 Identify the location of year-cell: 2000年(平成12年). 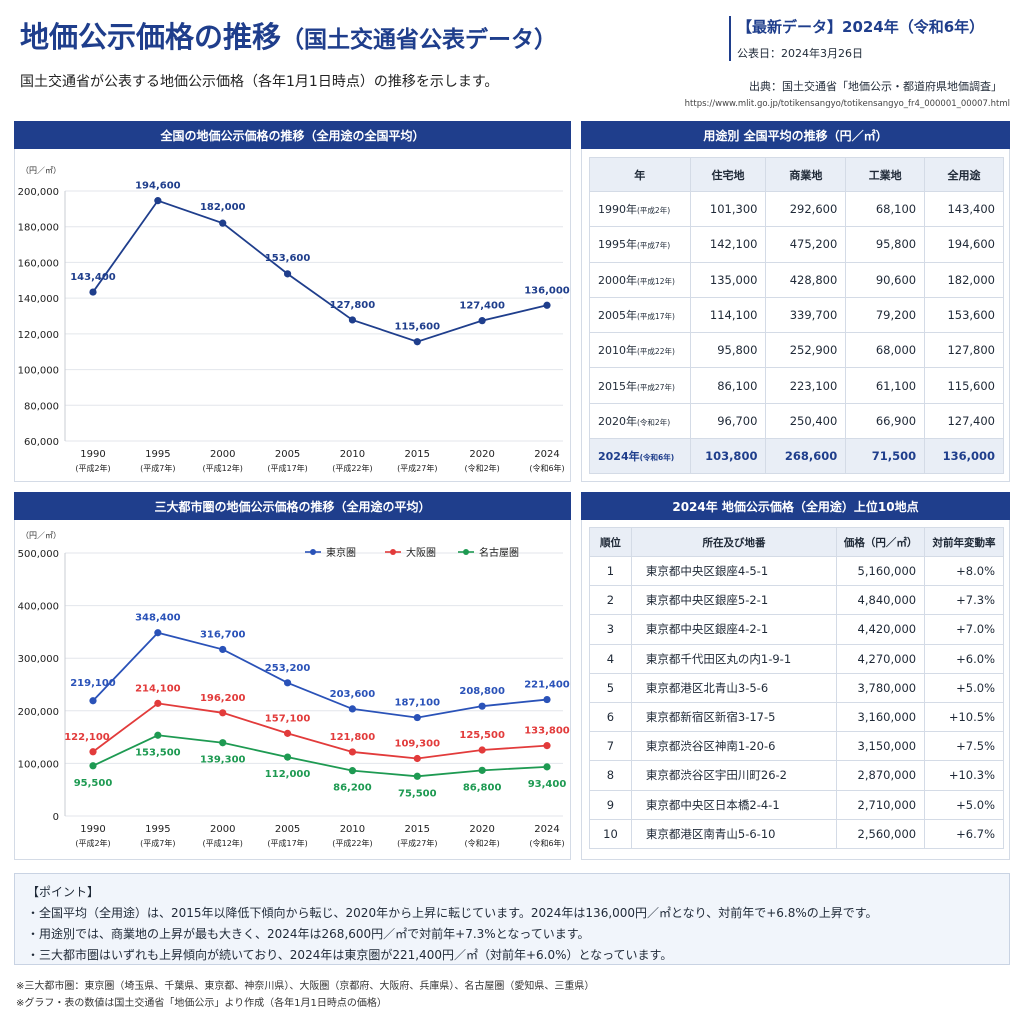
(640, 279).